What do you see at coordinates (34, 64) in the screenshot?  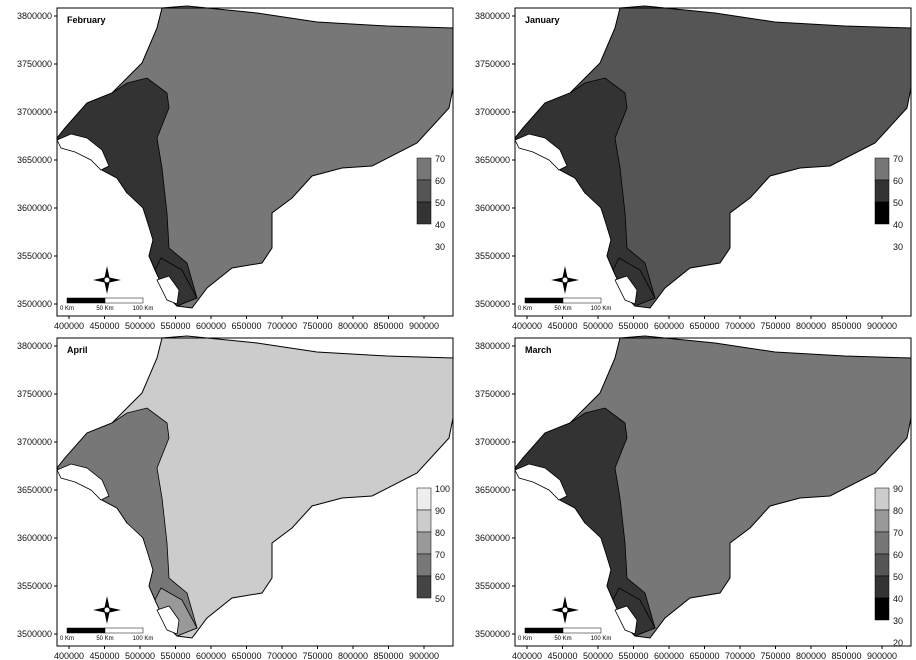 I see `y-tick-label: 3750000` at bounding box center [34, 64].